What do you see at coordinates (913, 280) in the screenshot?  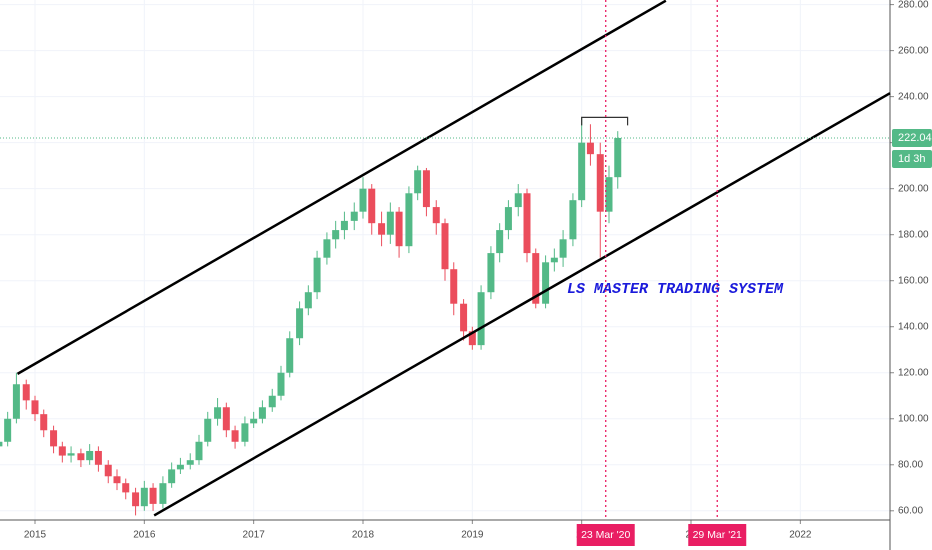 I see `y-tick-label: 160.00` at bounding box center [913, 280].